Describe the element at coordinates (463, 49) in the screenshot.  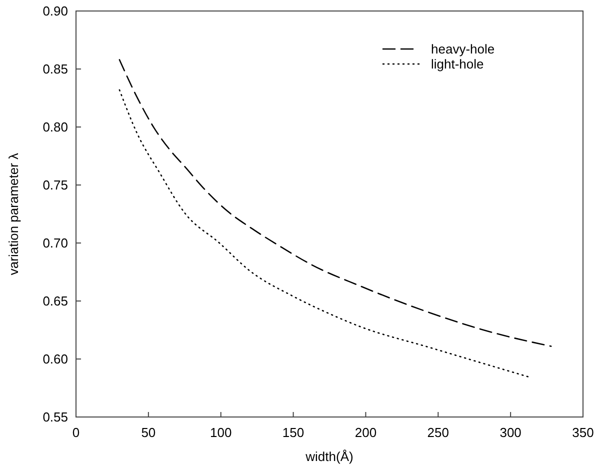
I see `legend-label: heavy-hole` at that location.